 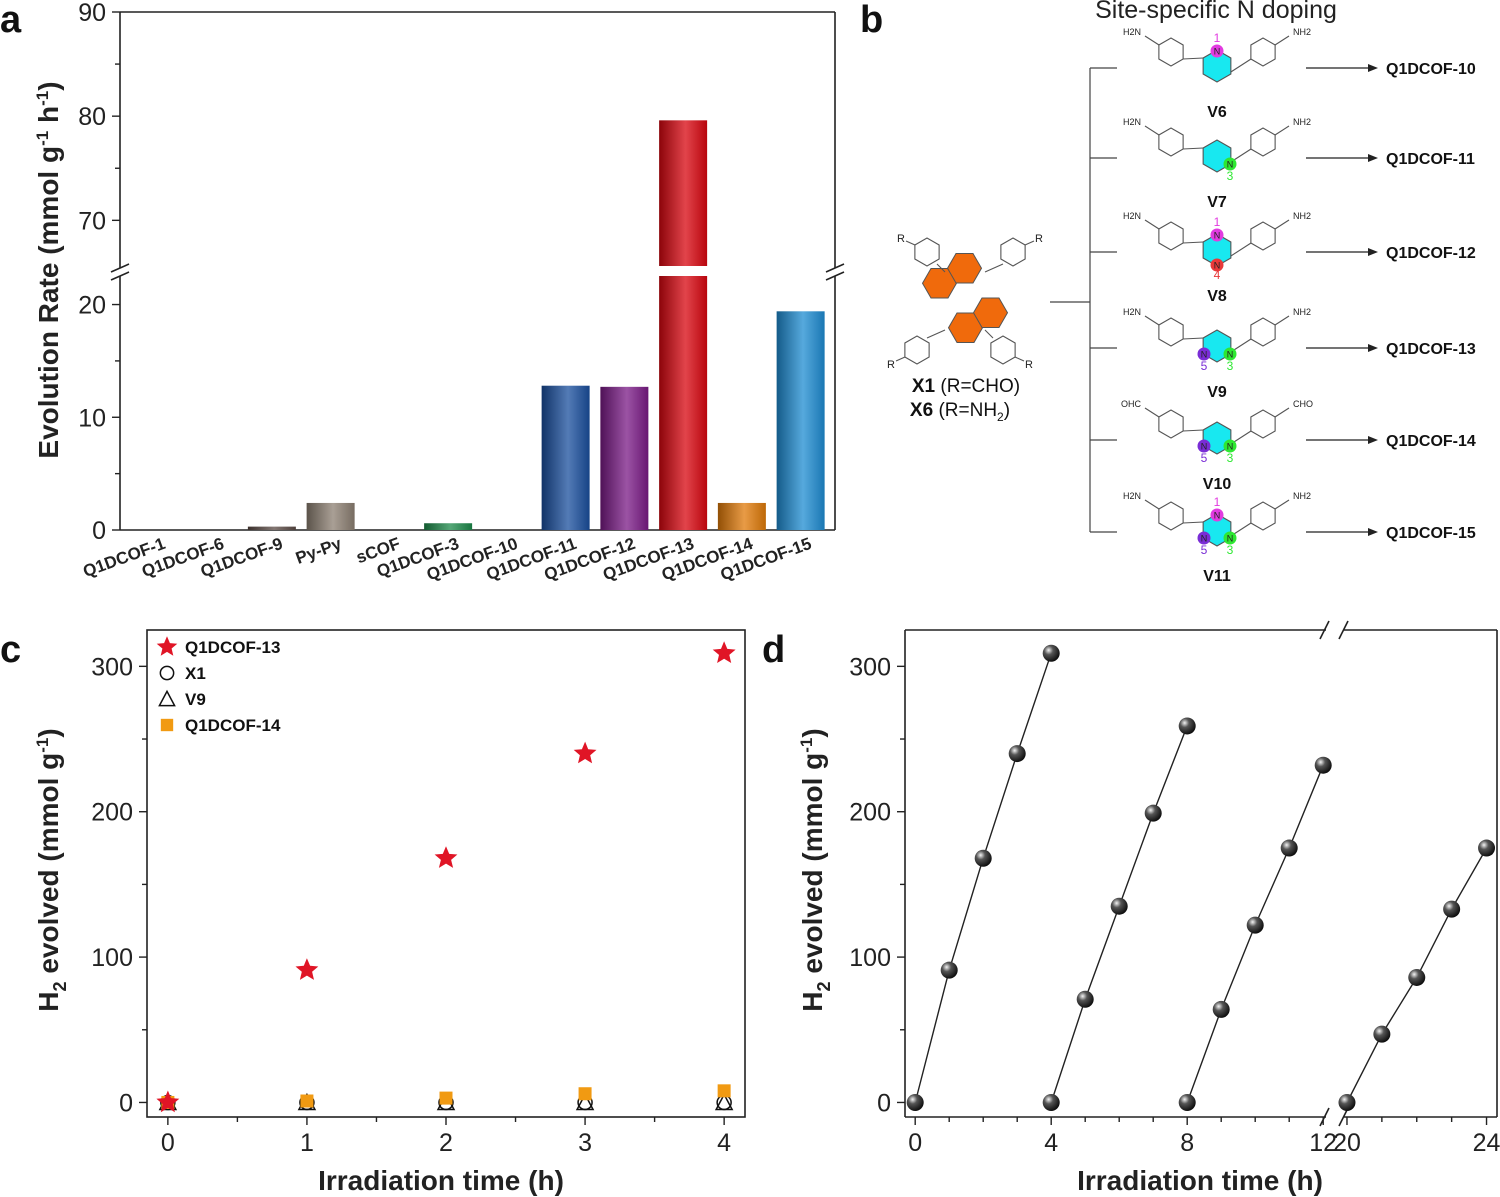 What do you see at coordinates (10, 650) in the screenshot?
I see `panel-letter-c: c` at bounding box center [10, 650].